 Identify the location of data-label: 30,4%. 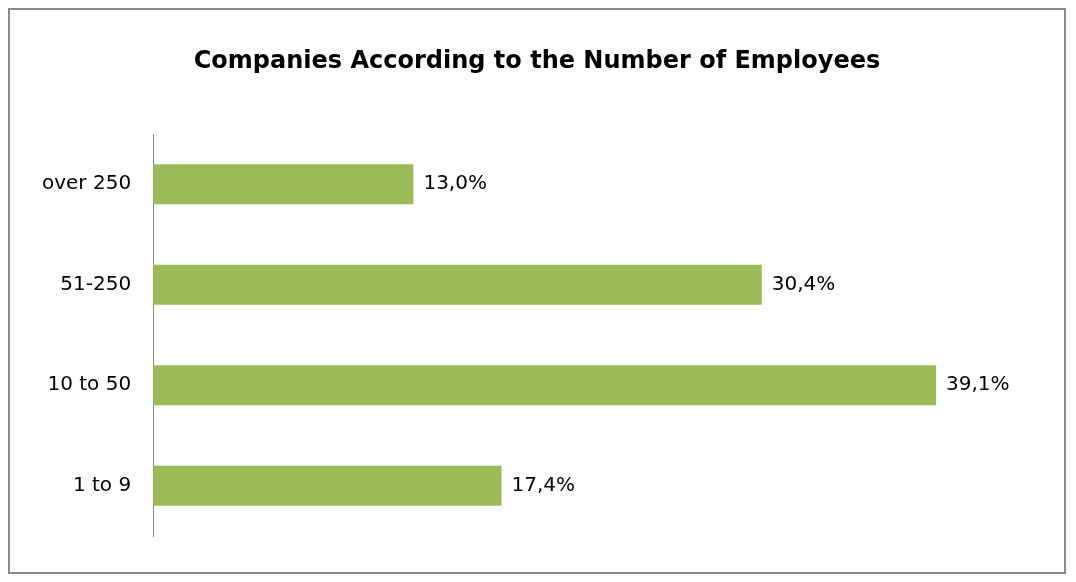
(803, 282).